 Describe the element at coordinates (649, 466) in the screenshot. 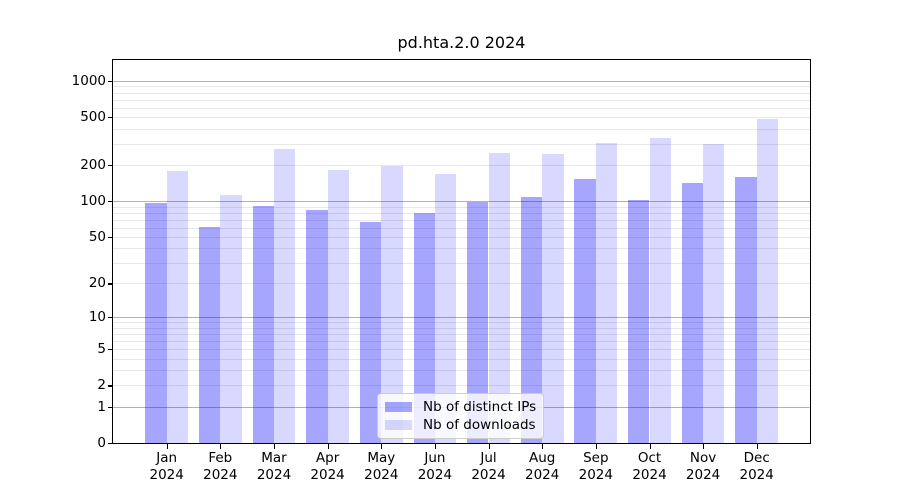

I see `x-tick-label-oct: Oct 2024` at that location.